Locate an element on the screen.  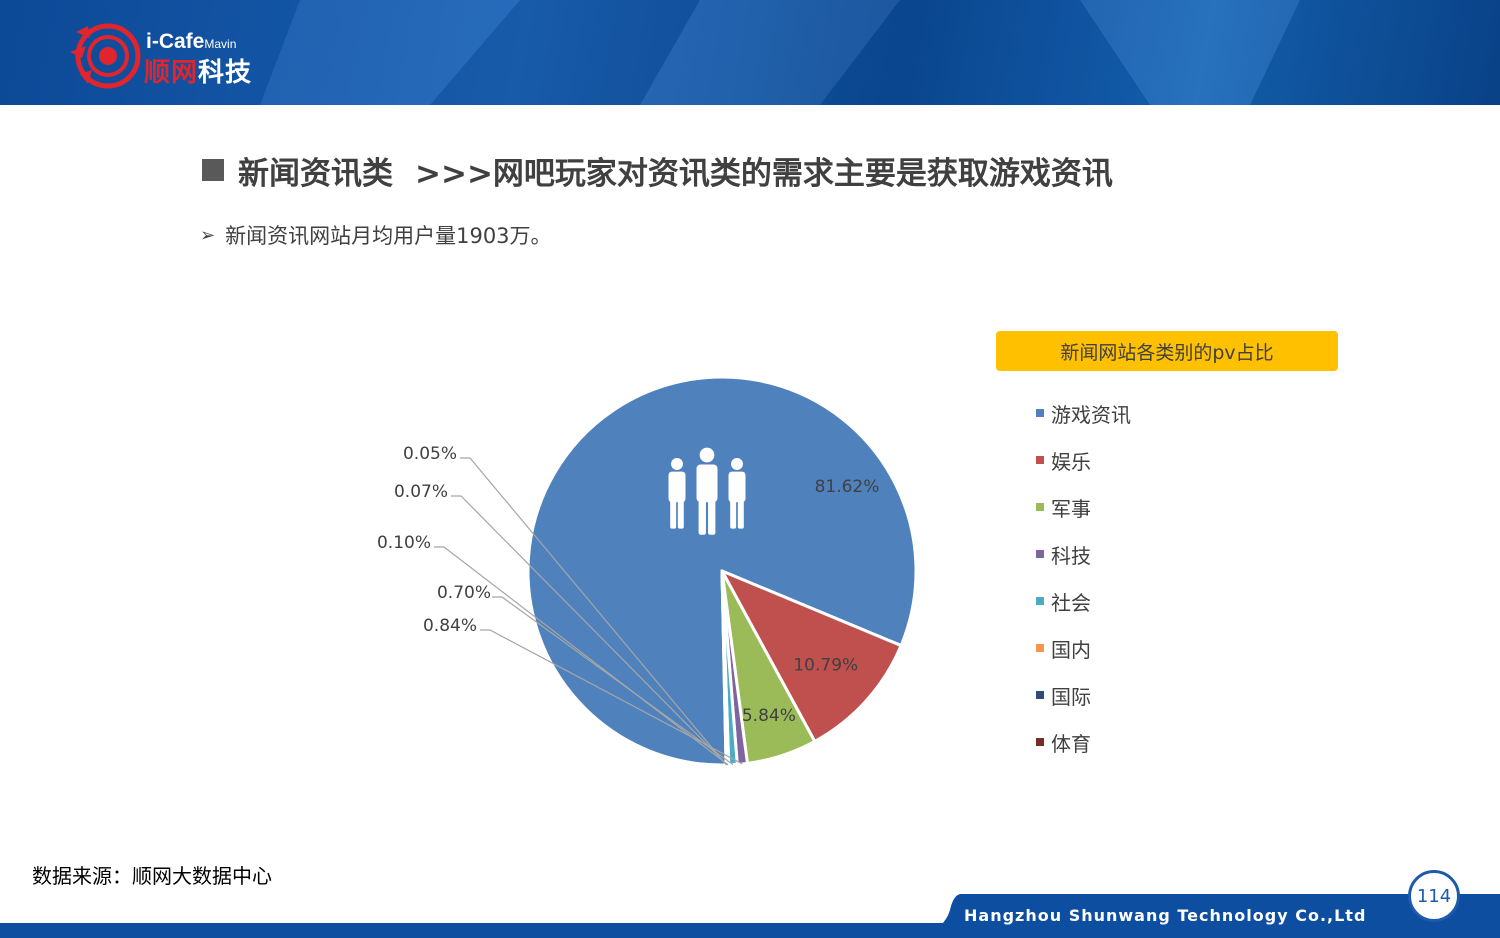
legend-label: 科技 is located at coordinates (1071, 555).